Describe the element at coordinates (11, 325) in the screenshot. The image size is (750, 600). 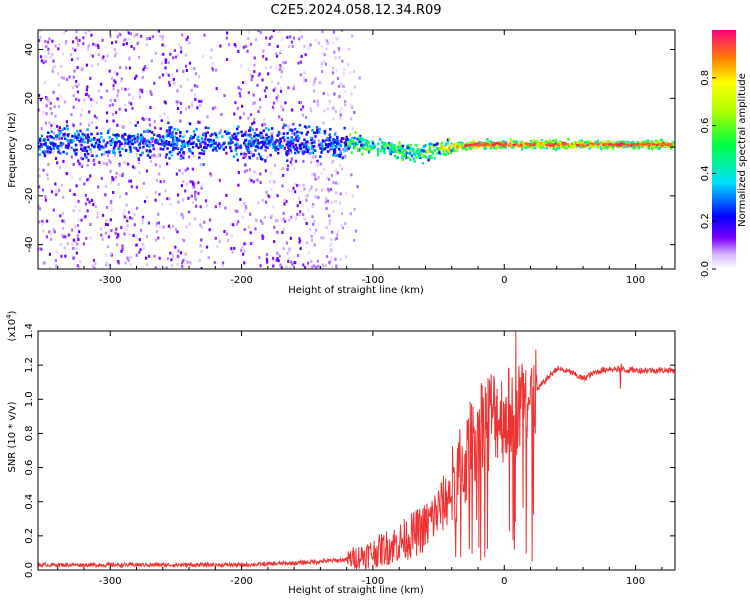
I see `snr-multiplier: (x104)` at that location.